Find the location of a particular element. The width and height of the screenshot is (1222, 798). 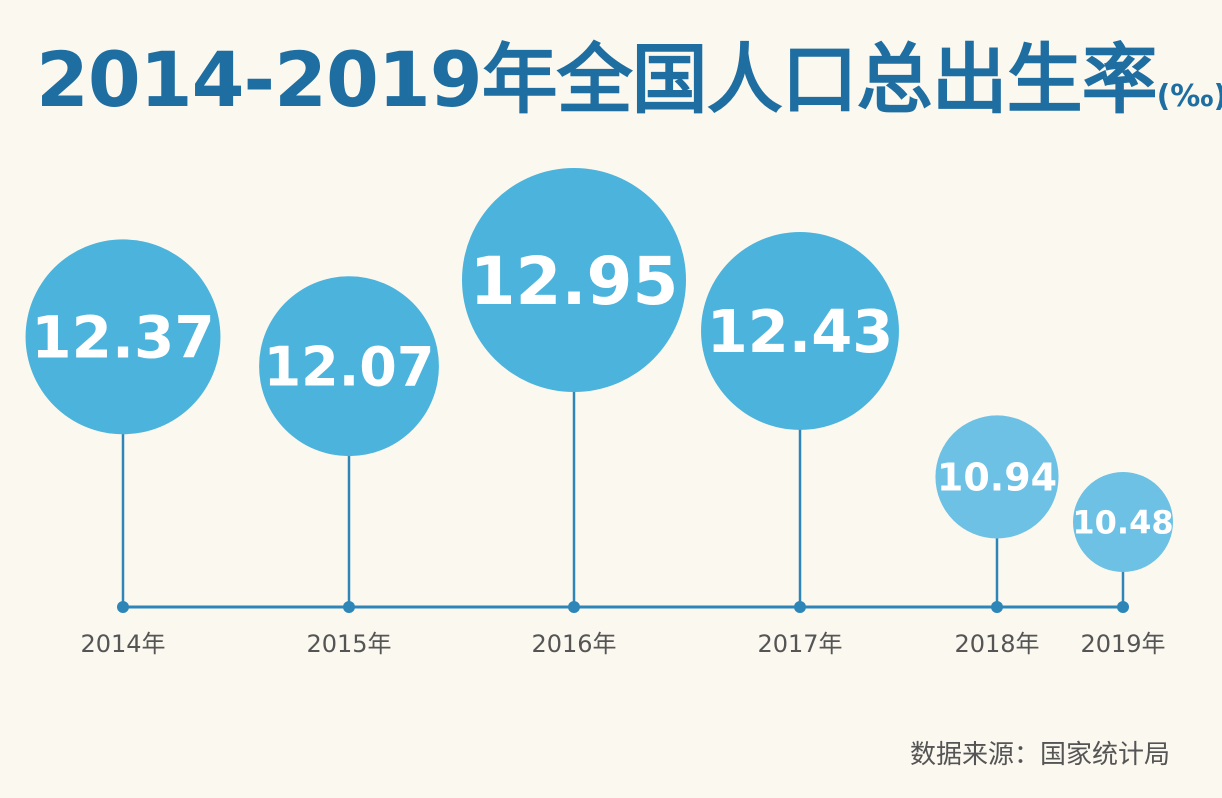

value-label-4: 10.94 is located at coordinates (997, 478).